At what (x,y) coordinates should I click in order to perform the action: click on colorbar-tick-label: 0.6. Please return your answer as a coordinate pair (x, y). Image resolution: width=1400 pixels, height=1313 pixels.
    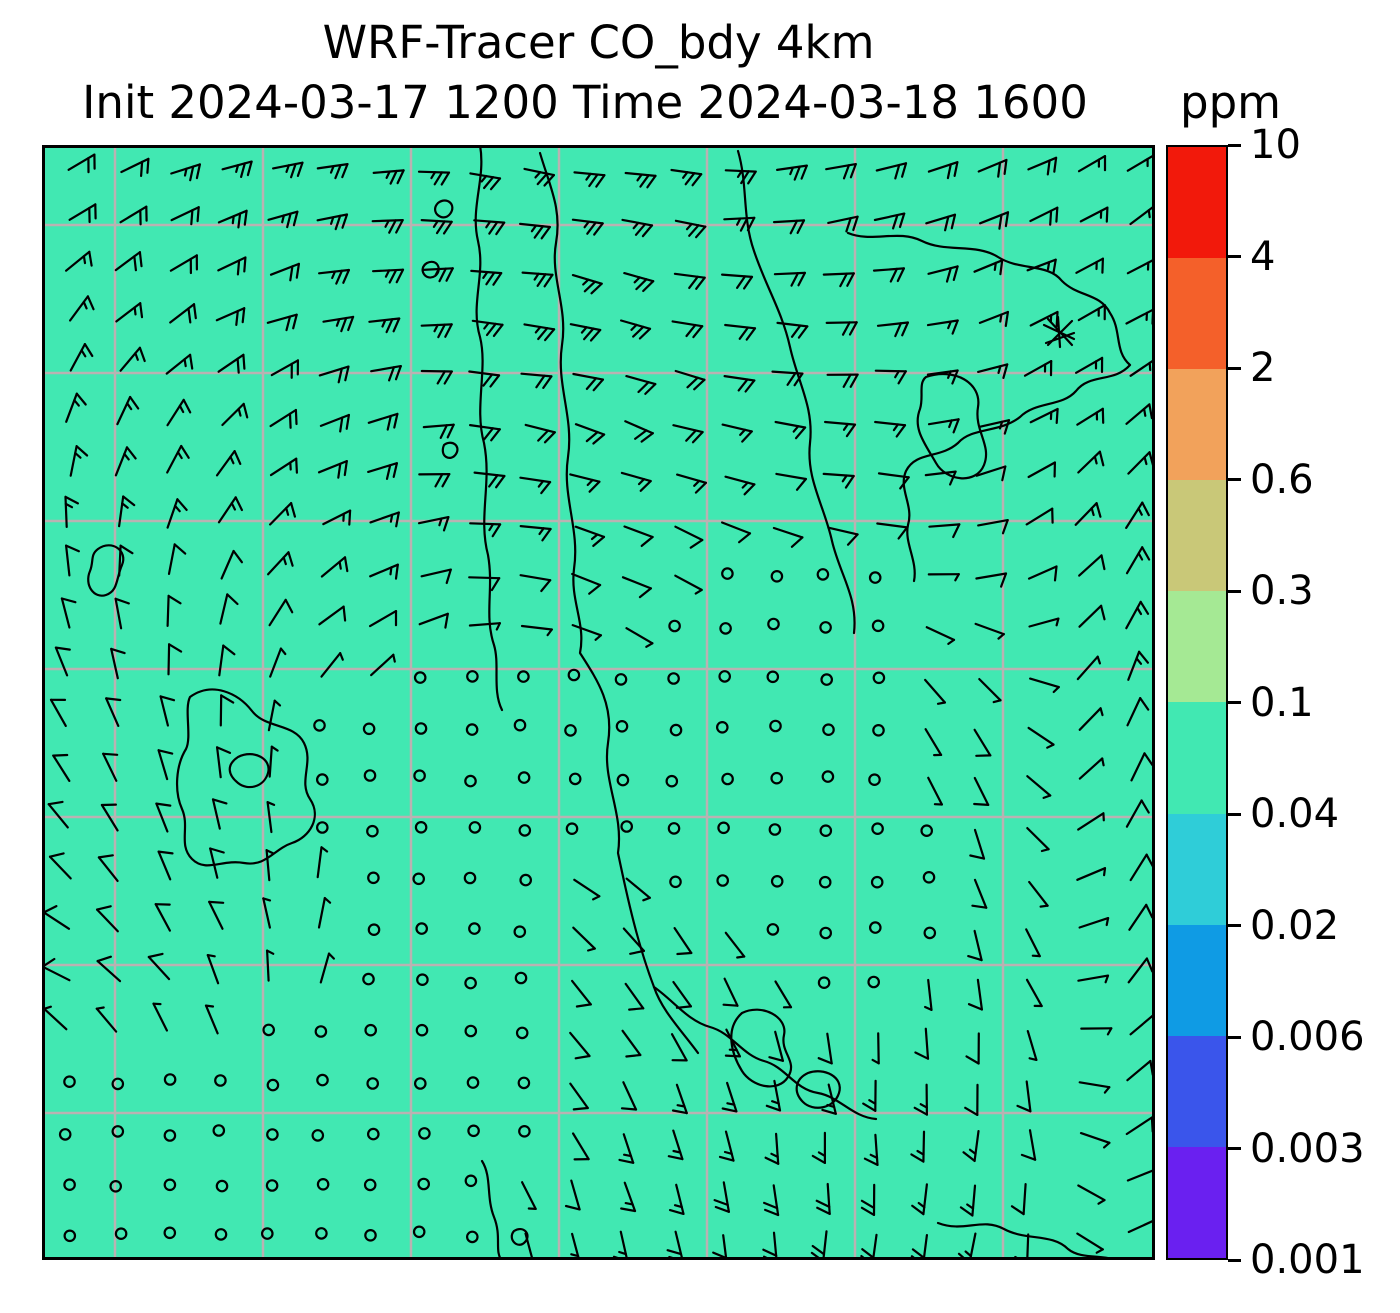
    Looking at the image, I should click on (1282, 479).